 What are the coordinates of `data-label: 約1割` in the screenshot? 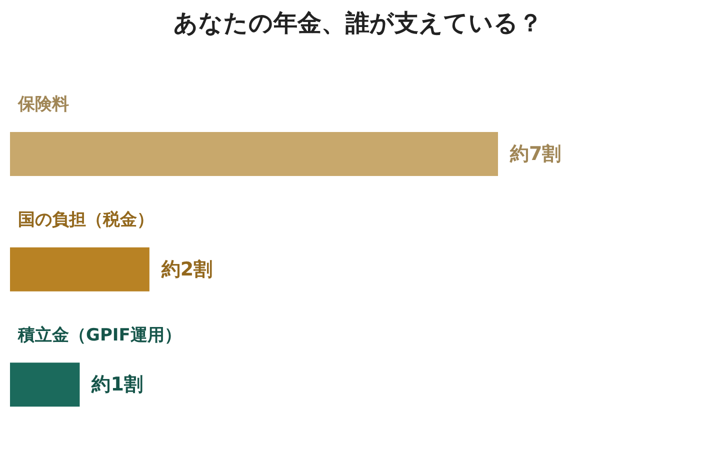 It's located at (116, 385).